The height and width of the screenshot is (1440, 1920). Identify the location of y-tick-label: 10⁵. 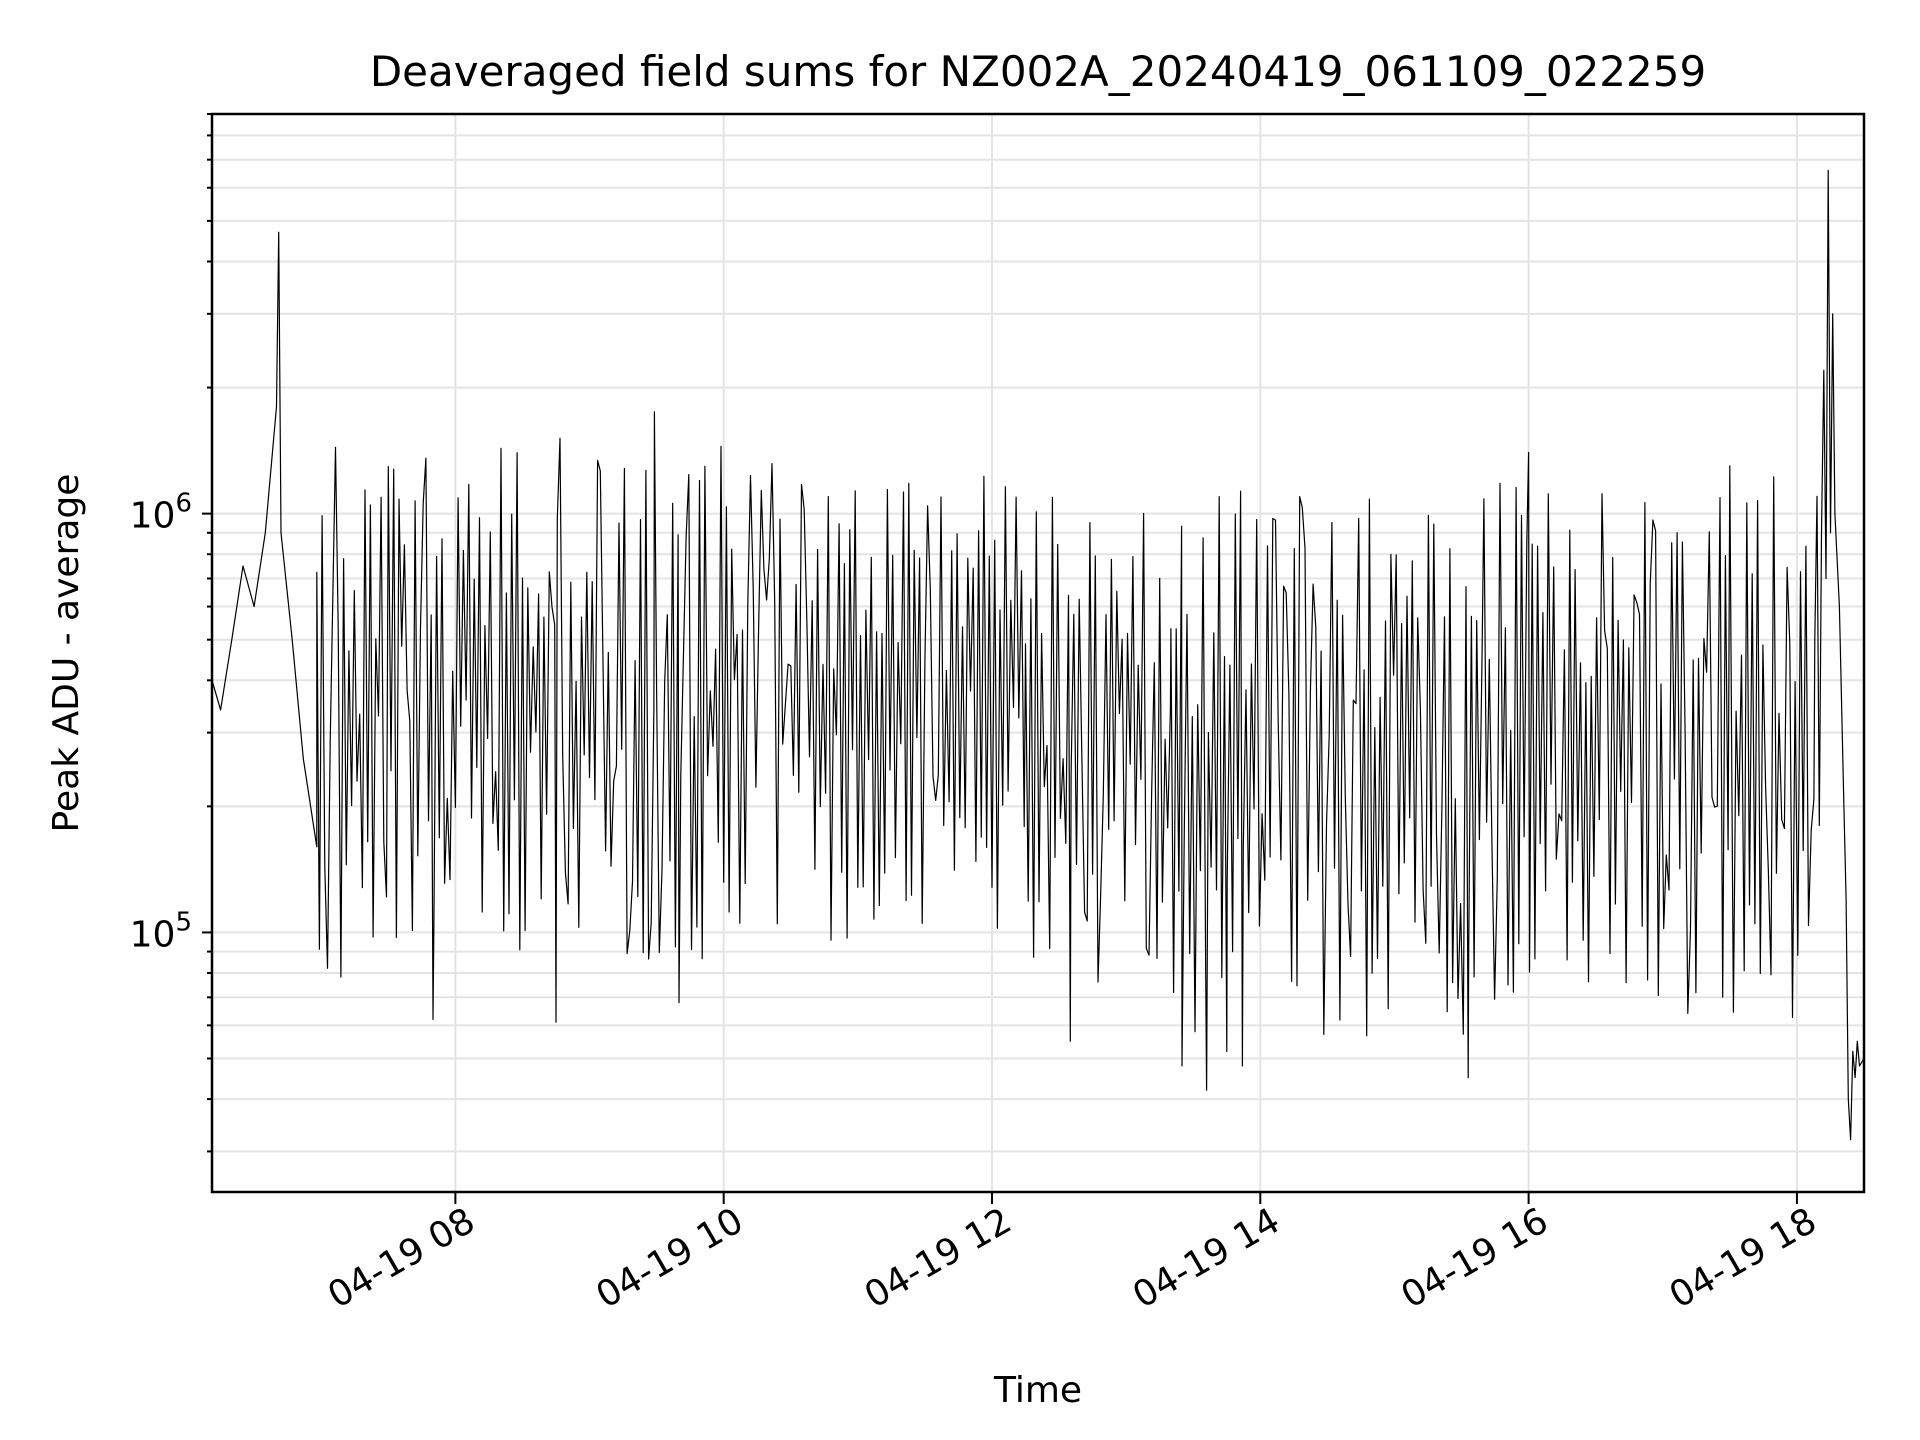
(161, 931).